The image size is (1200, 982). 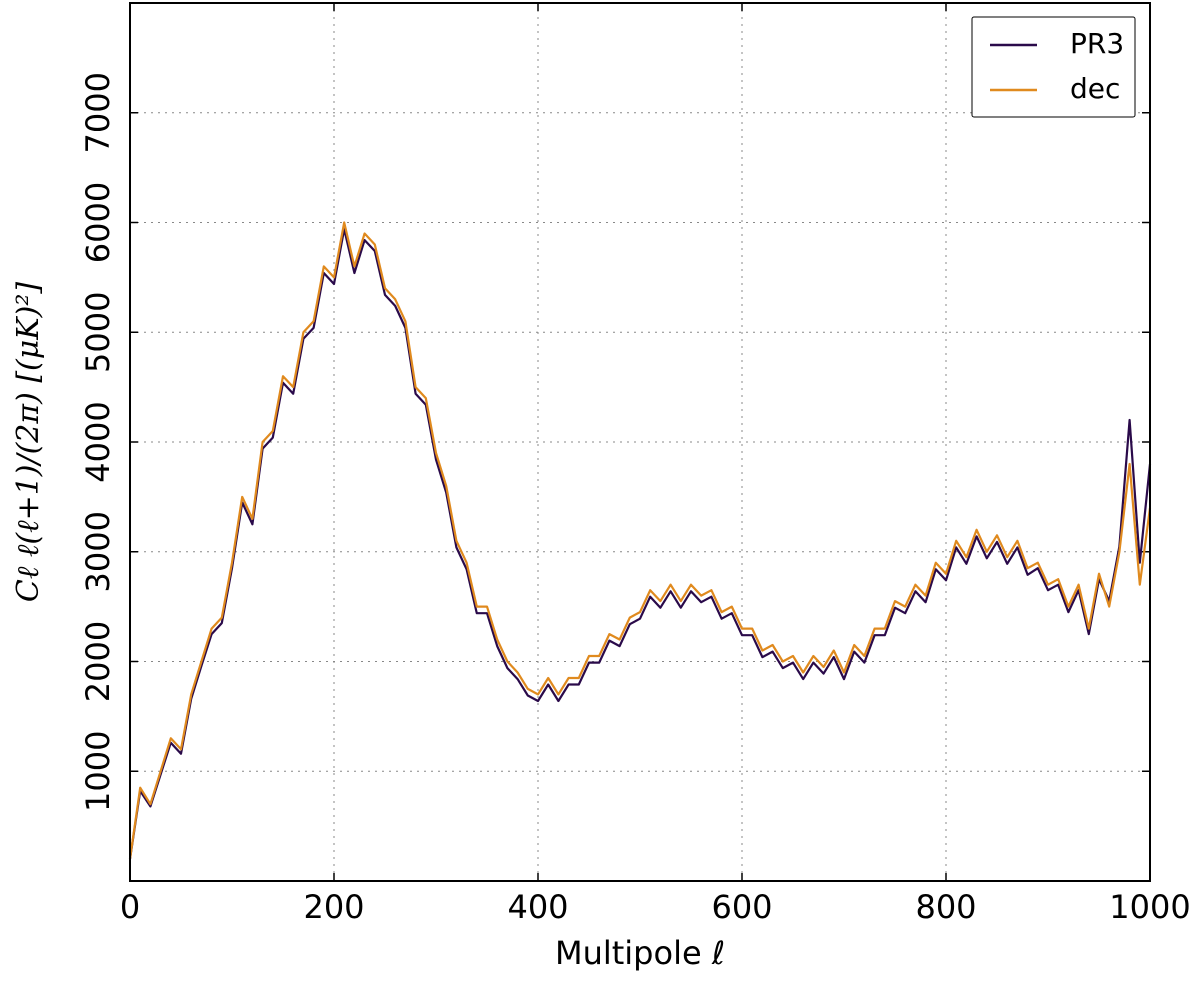 What do you see at coordinates (640, 953) in the screenshot?
I see `x-axis-label: Multipole ℓ` at bounding box center [640, 953].